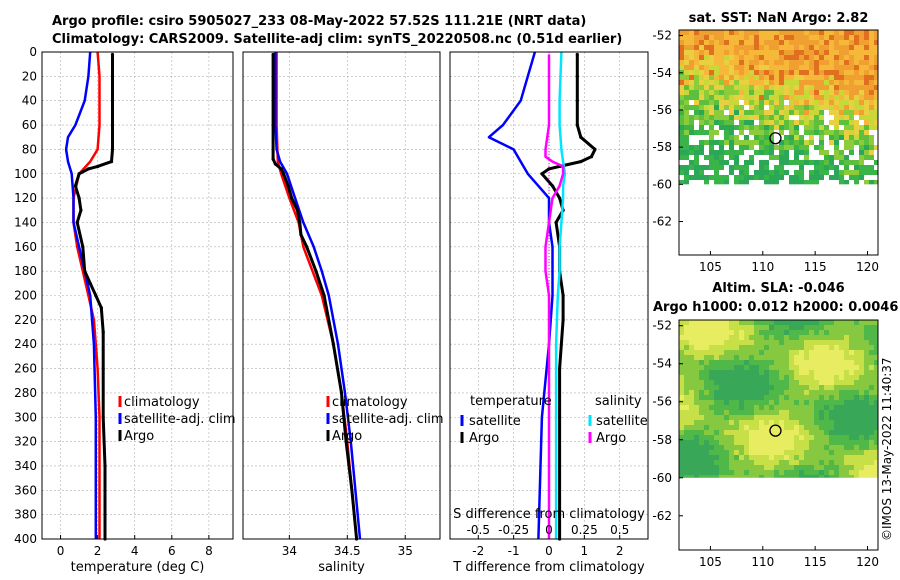  Describe the element at coordinates (549, 551) in the screenshot. I see `x-tick-label: 0` at that location.